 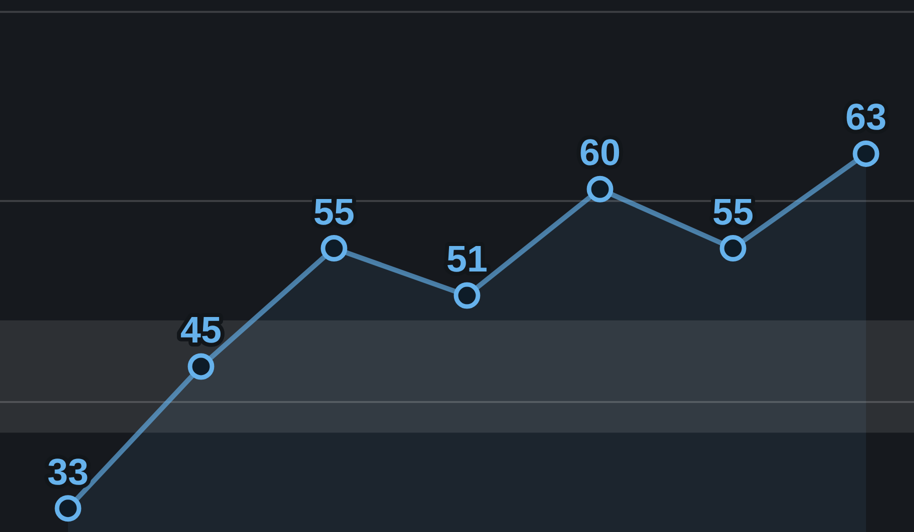 What do you see at coordinates (68, 471) in the screenshot?
I see `data-label: 33` at bounding box center [68, 471].